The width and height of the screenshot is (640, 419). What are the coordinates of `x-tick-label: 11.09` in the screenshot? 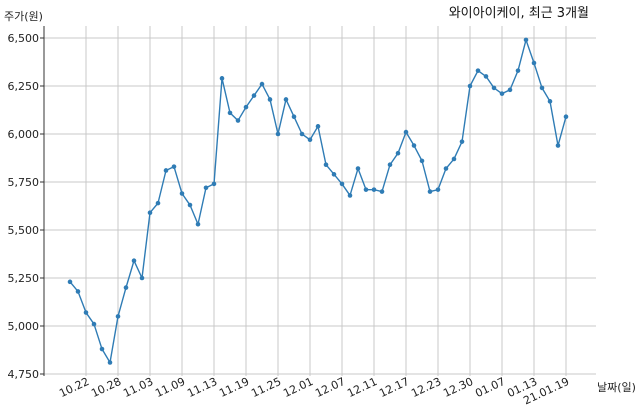 It's located at (170, 387).